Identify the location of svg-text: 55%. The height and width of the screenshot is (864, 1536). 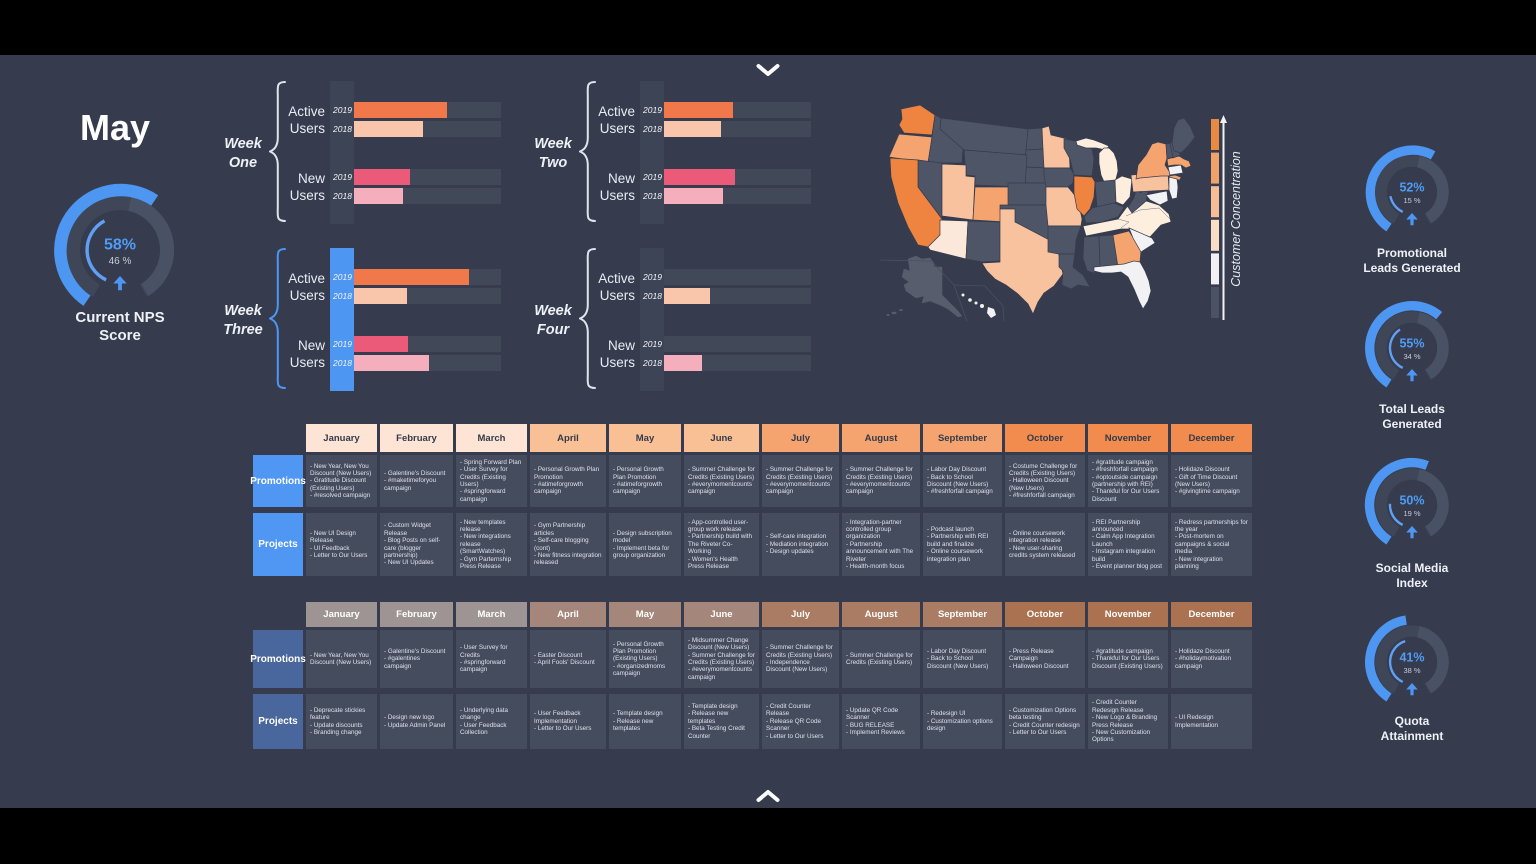
(1411, 344).